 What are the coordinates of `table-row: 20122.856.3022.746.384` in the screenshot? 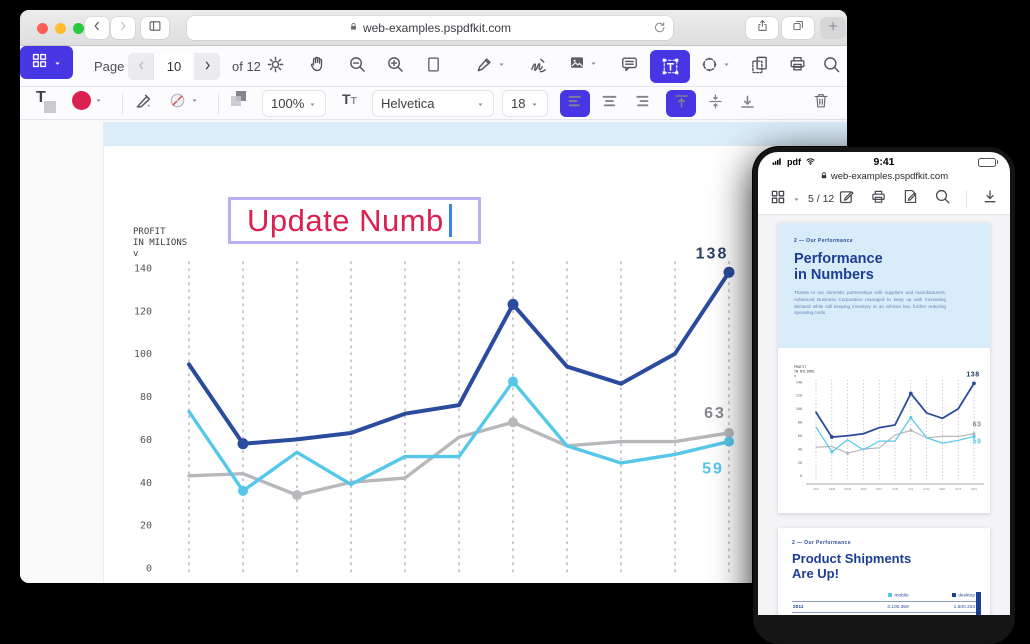 It's located at (884, 613).